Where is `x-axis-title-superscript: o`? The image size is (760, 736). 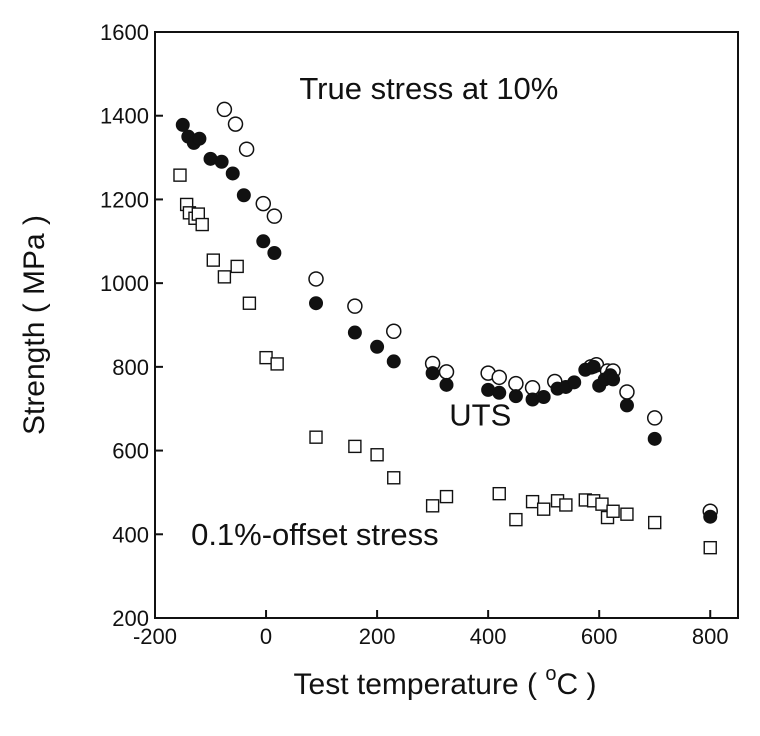 x-axis-title-superscript: o is located at coordinates (550, 674).